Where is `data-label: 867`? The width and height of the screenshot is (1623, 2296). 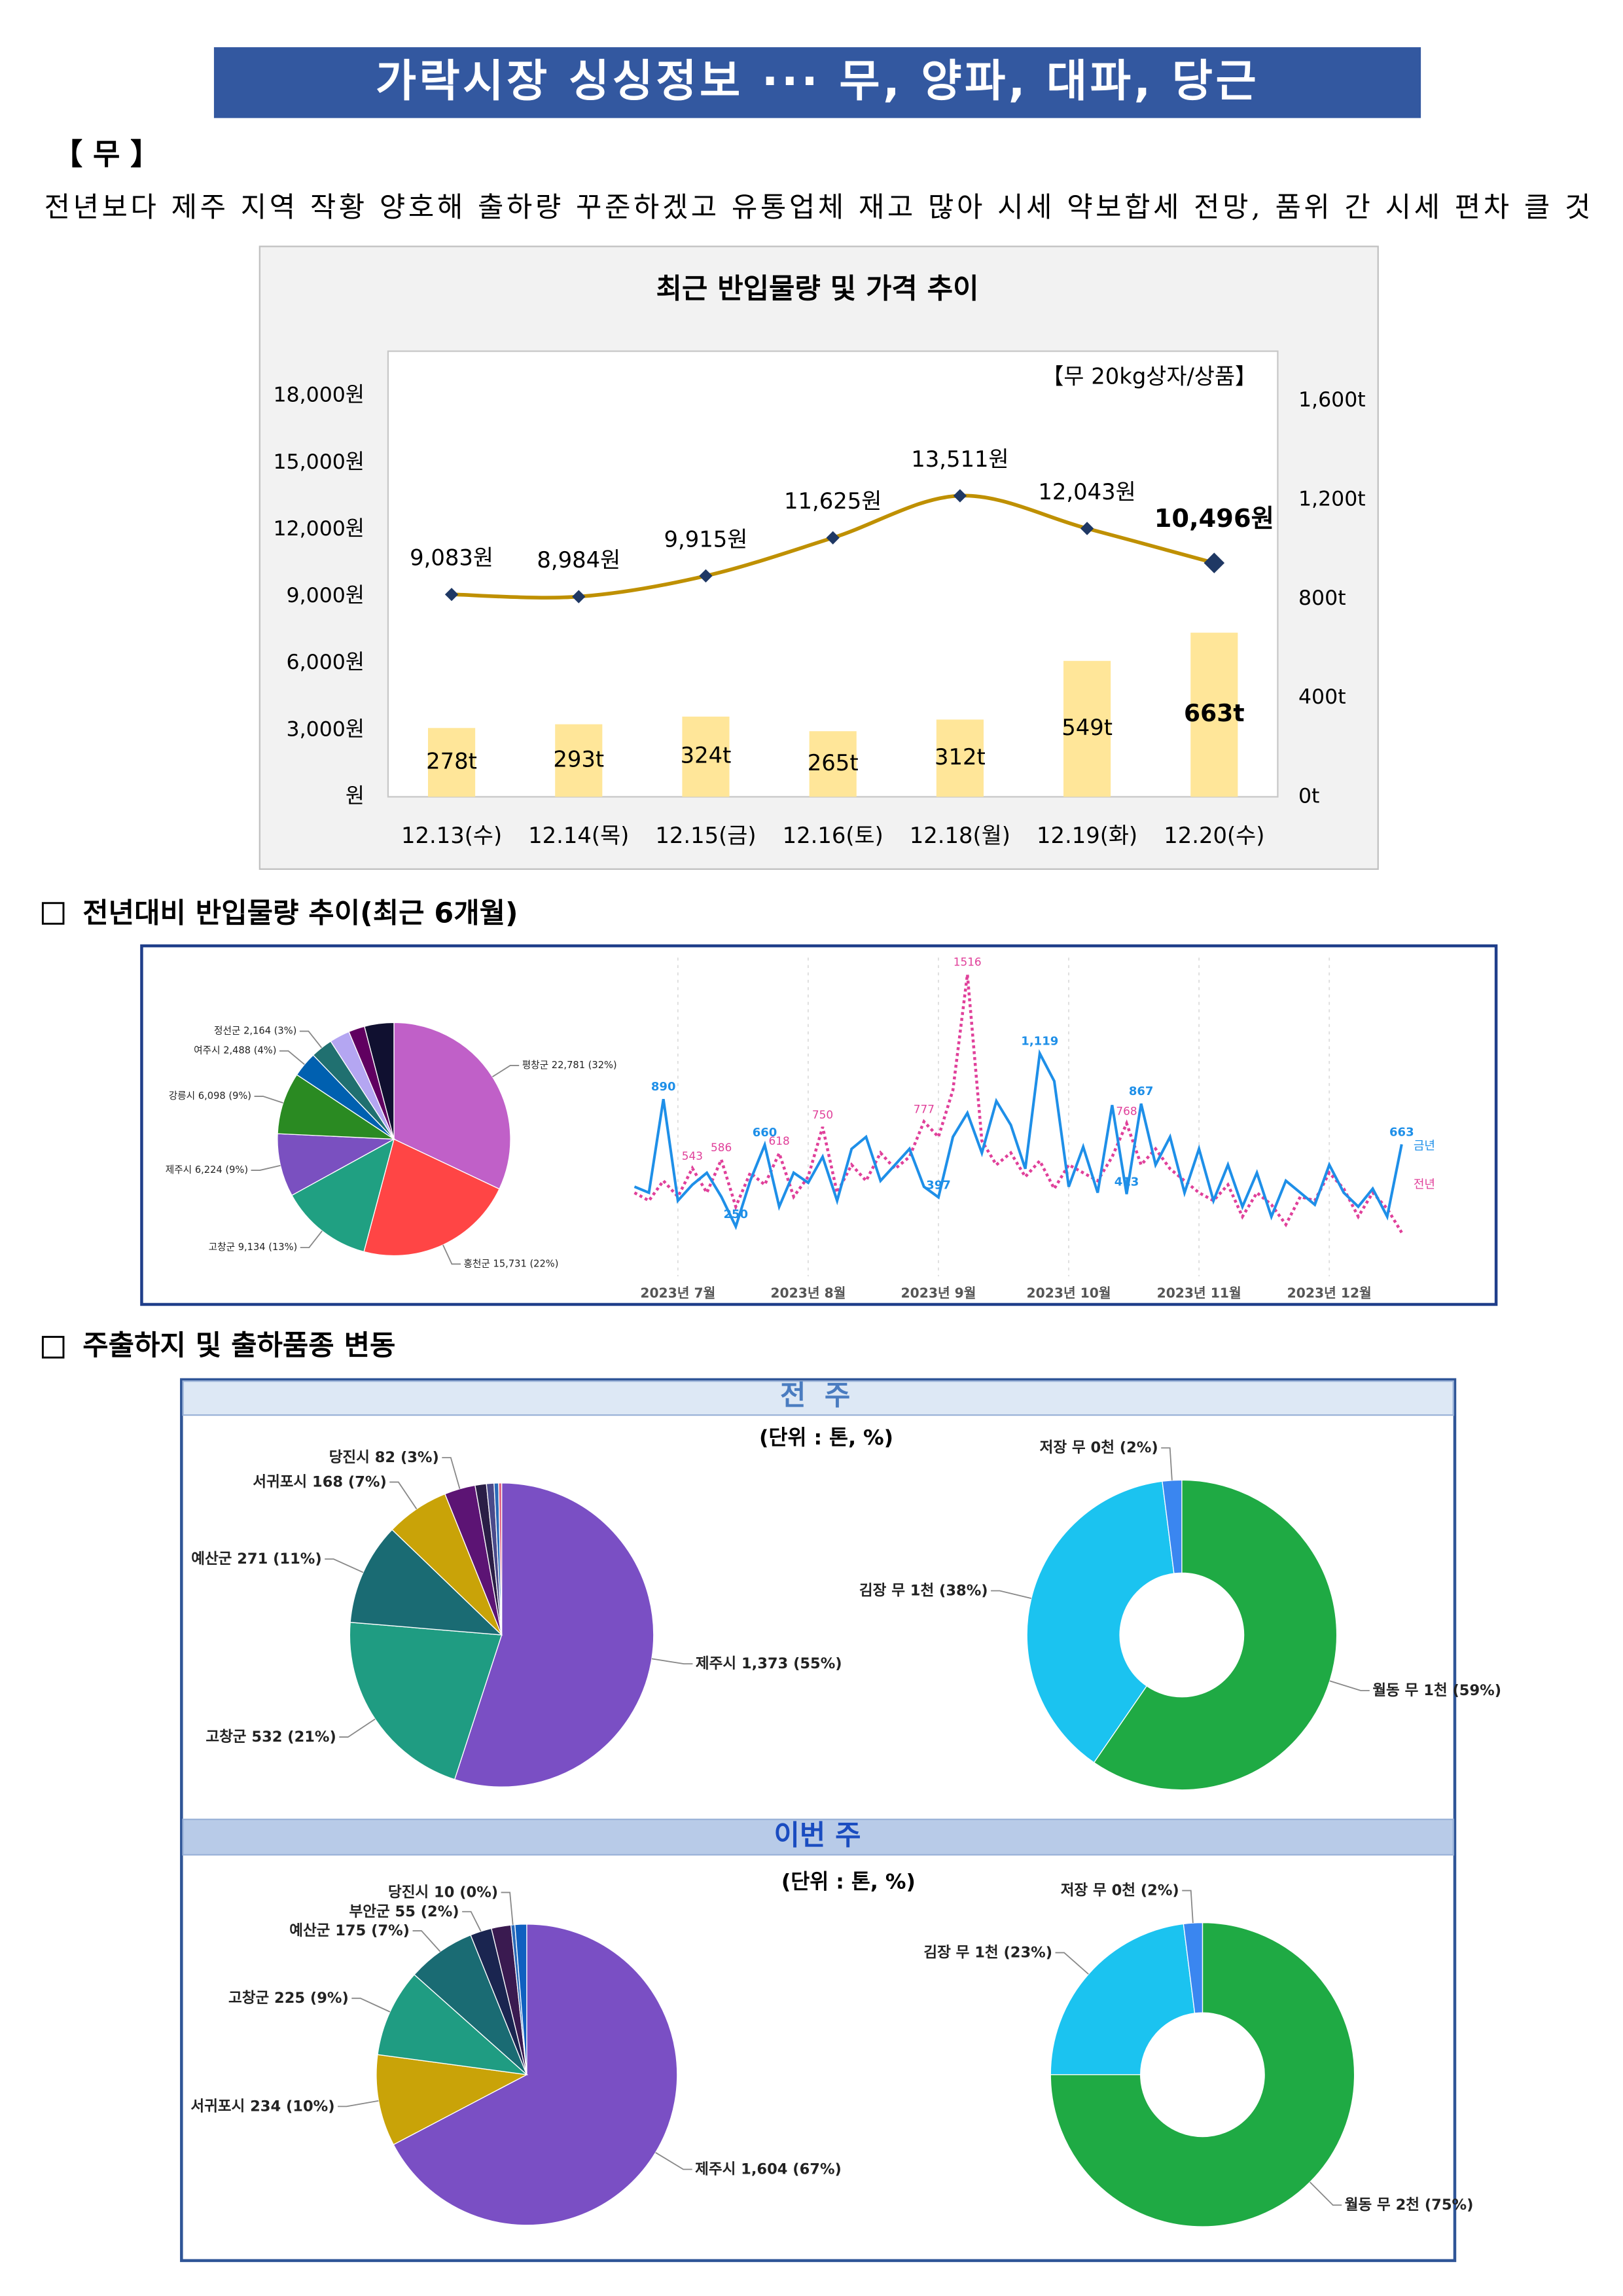
data-label: 867 is located at coordinates (1141, 1091).